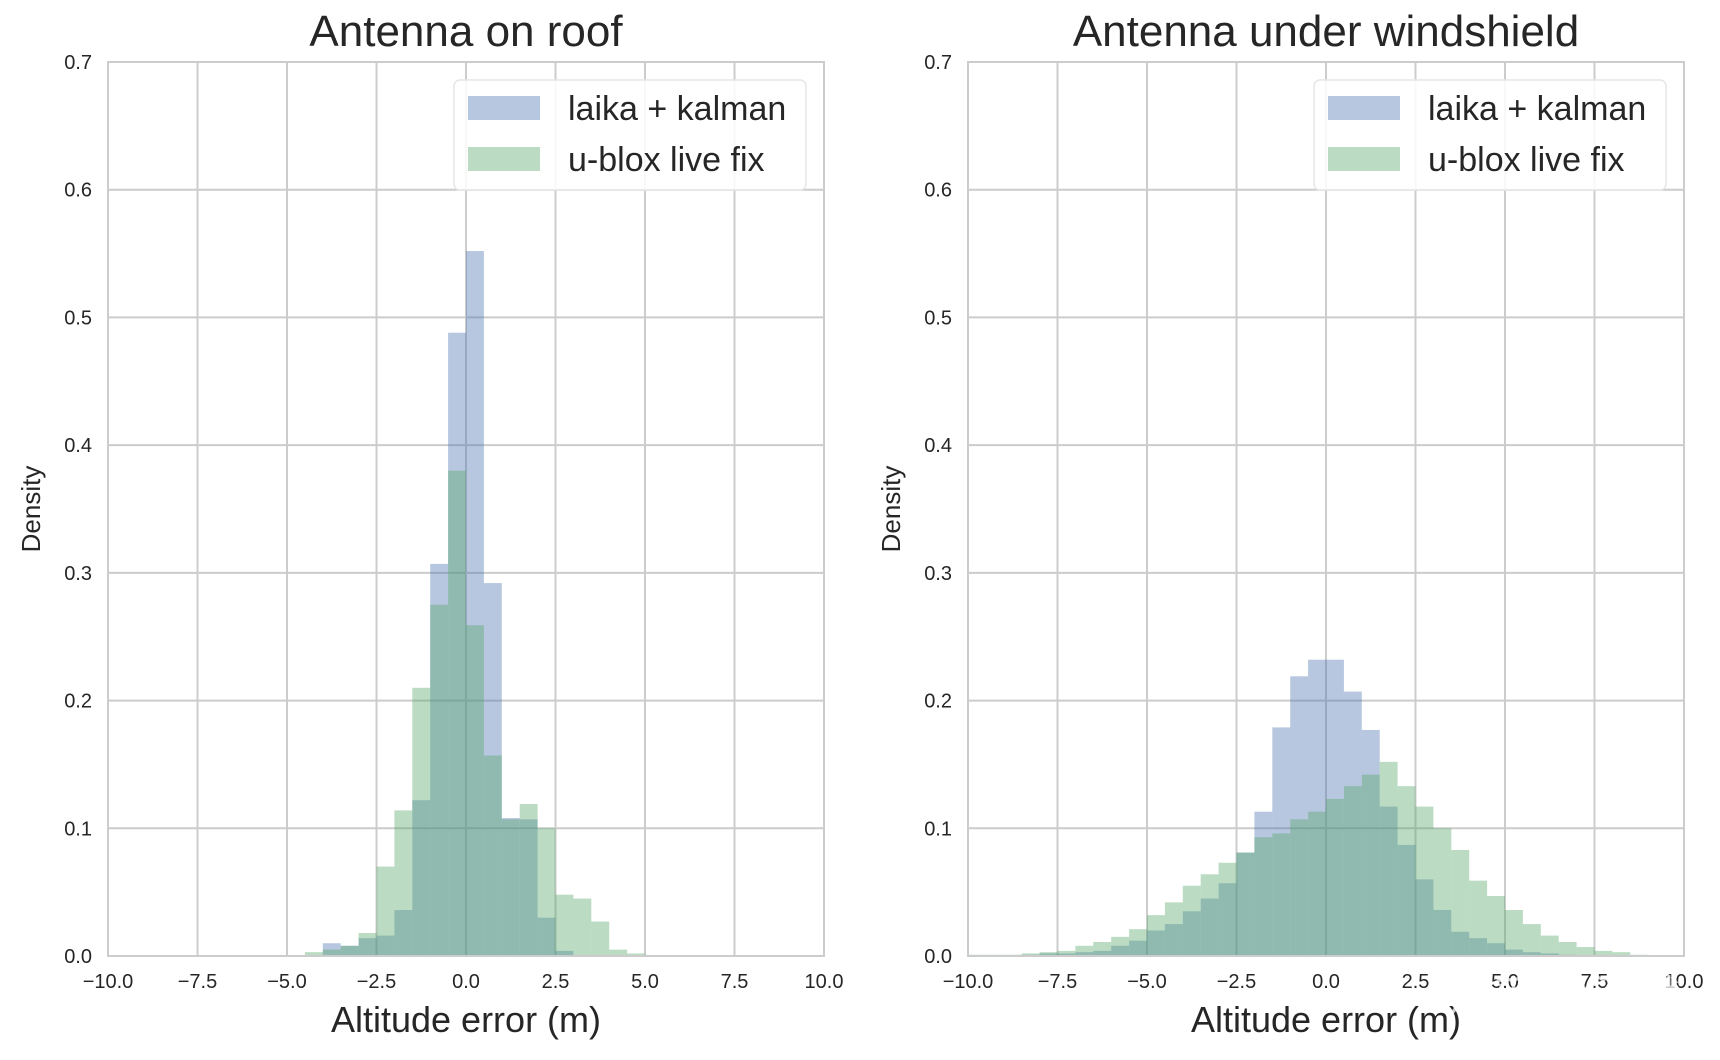 The height and width of the screenshot is (1060, 1720). What do you see at coordinates (78, 829) in the screenshot?
I see `y-tick-label: 0.1` at bounding box center [78, 829].